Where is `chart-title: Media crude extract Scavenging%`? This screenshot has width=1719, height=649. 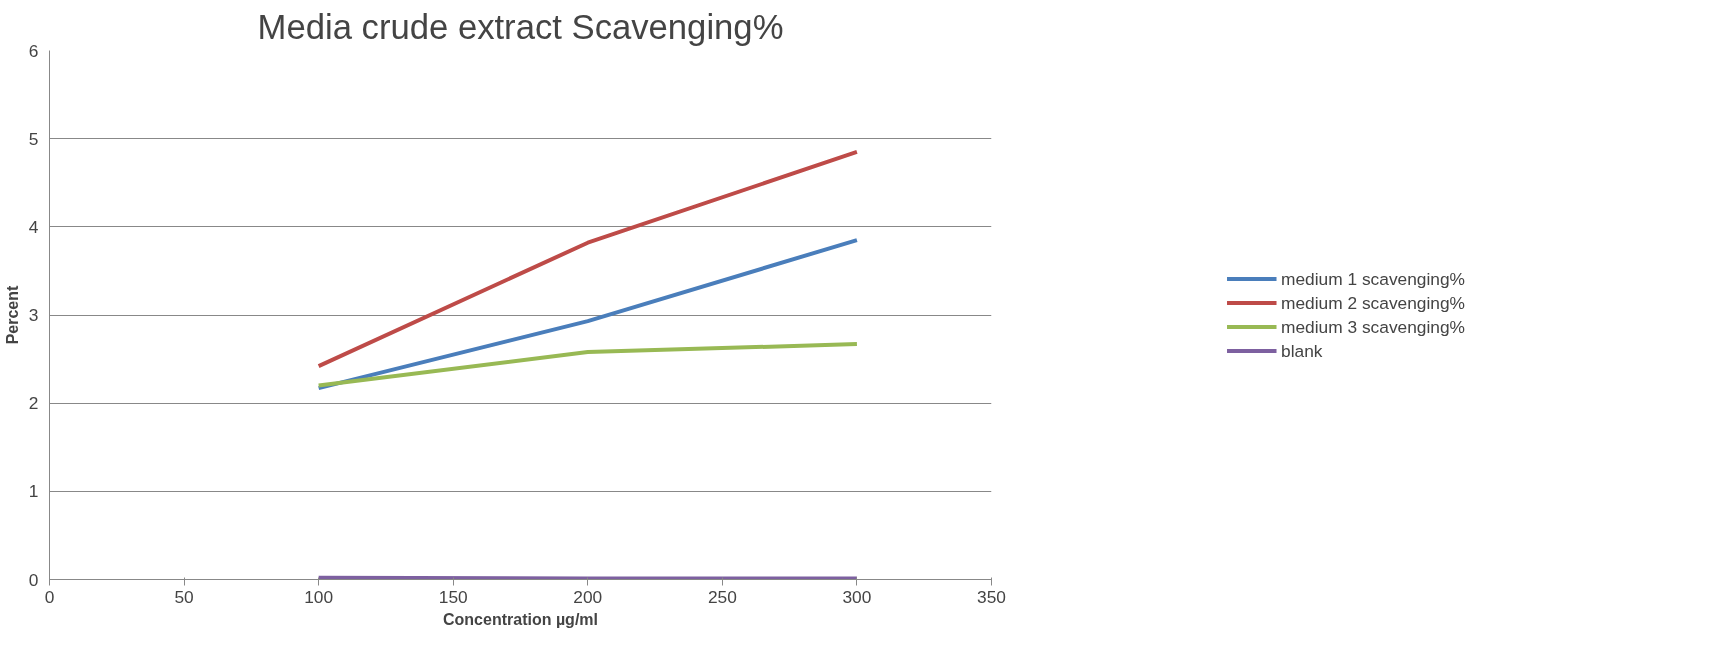
chart-title: Media crude extract Scavenging% is located at coordinates (520, 26).